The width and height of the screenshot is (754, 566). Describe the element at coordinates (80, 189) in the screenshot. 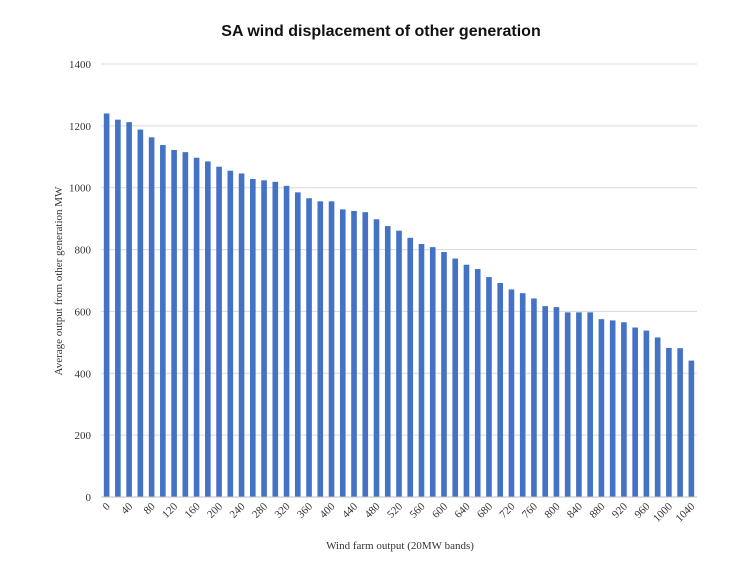

I see `y-tick-label: 1000` at that location.